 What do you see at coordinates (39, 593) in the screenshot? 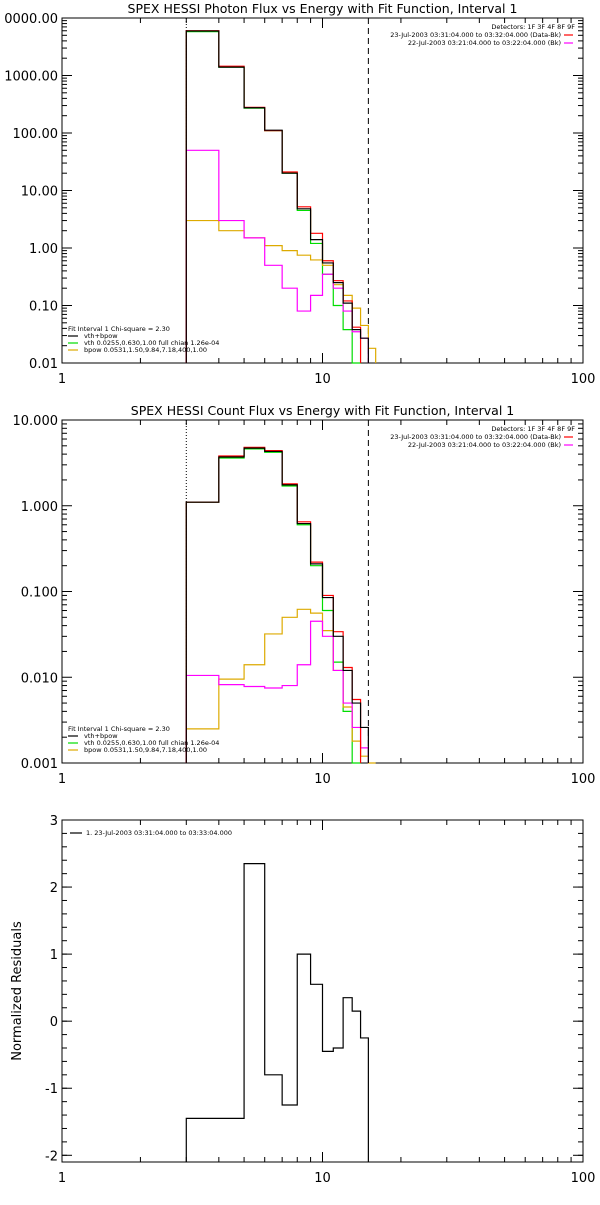
I see `y-tick-label: 0.100` at bounding box center [39, 593].